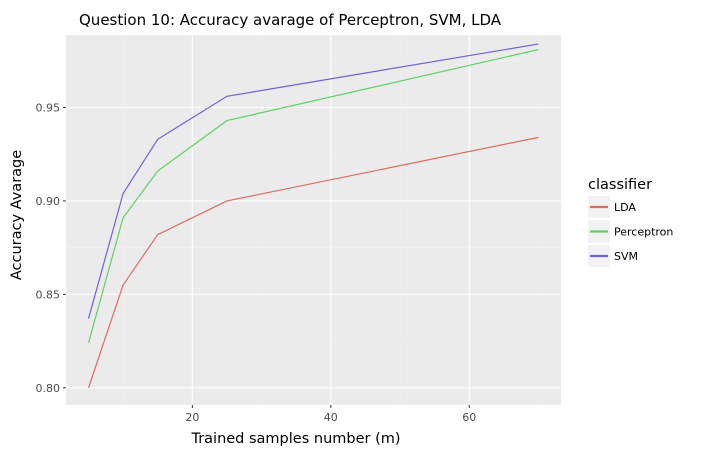  What do you see at coordinates (192, 417) in the screenshot?
I see `x-tick-label: 20` at bounding box center [192, 417].